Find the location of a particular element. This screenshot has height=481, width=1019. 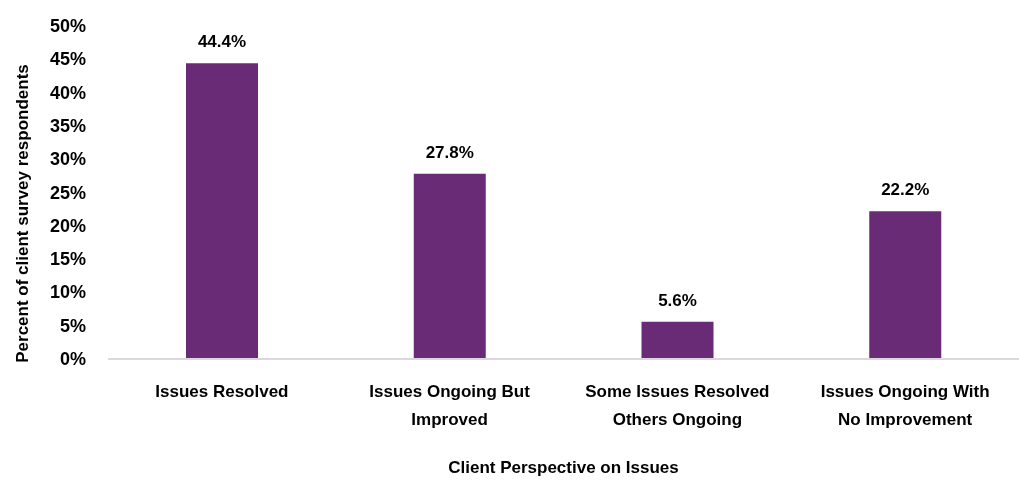

data-label: 44.4% is located at coordinates (222, 42).